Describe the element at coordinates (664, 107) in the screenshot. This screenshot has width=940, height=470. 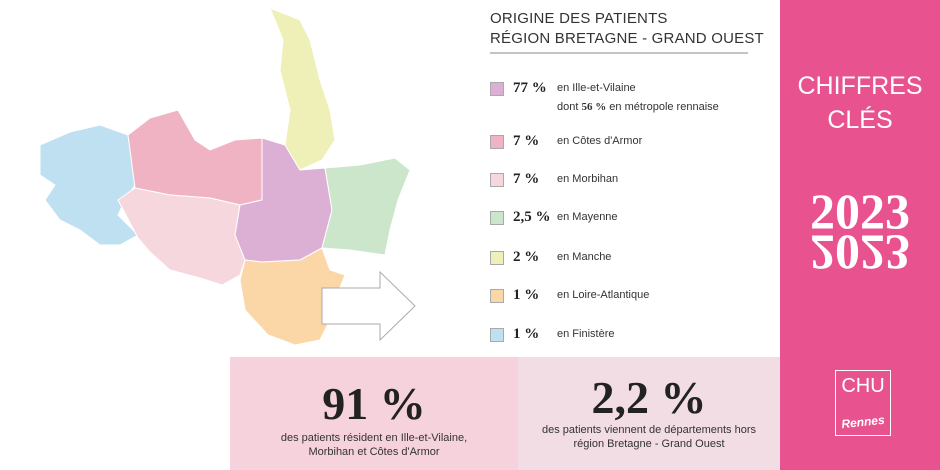
I see `note-text: en métropole rennaise` at that location.